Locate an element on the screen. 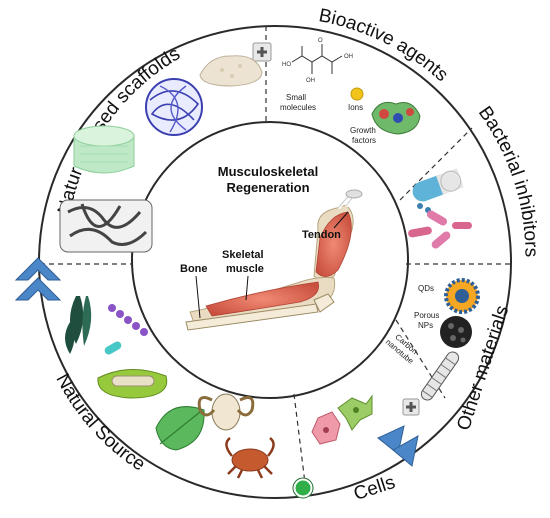 The image size is (550, 518). hydrogel-cylinder-icon is located at coordinates (104, 149).